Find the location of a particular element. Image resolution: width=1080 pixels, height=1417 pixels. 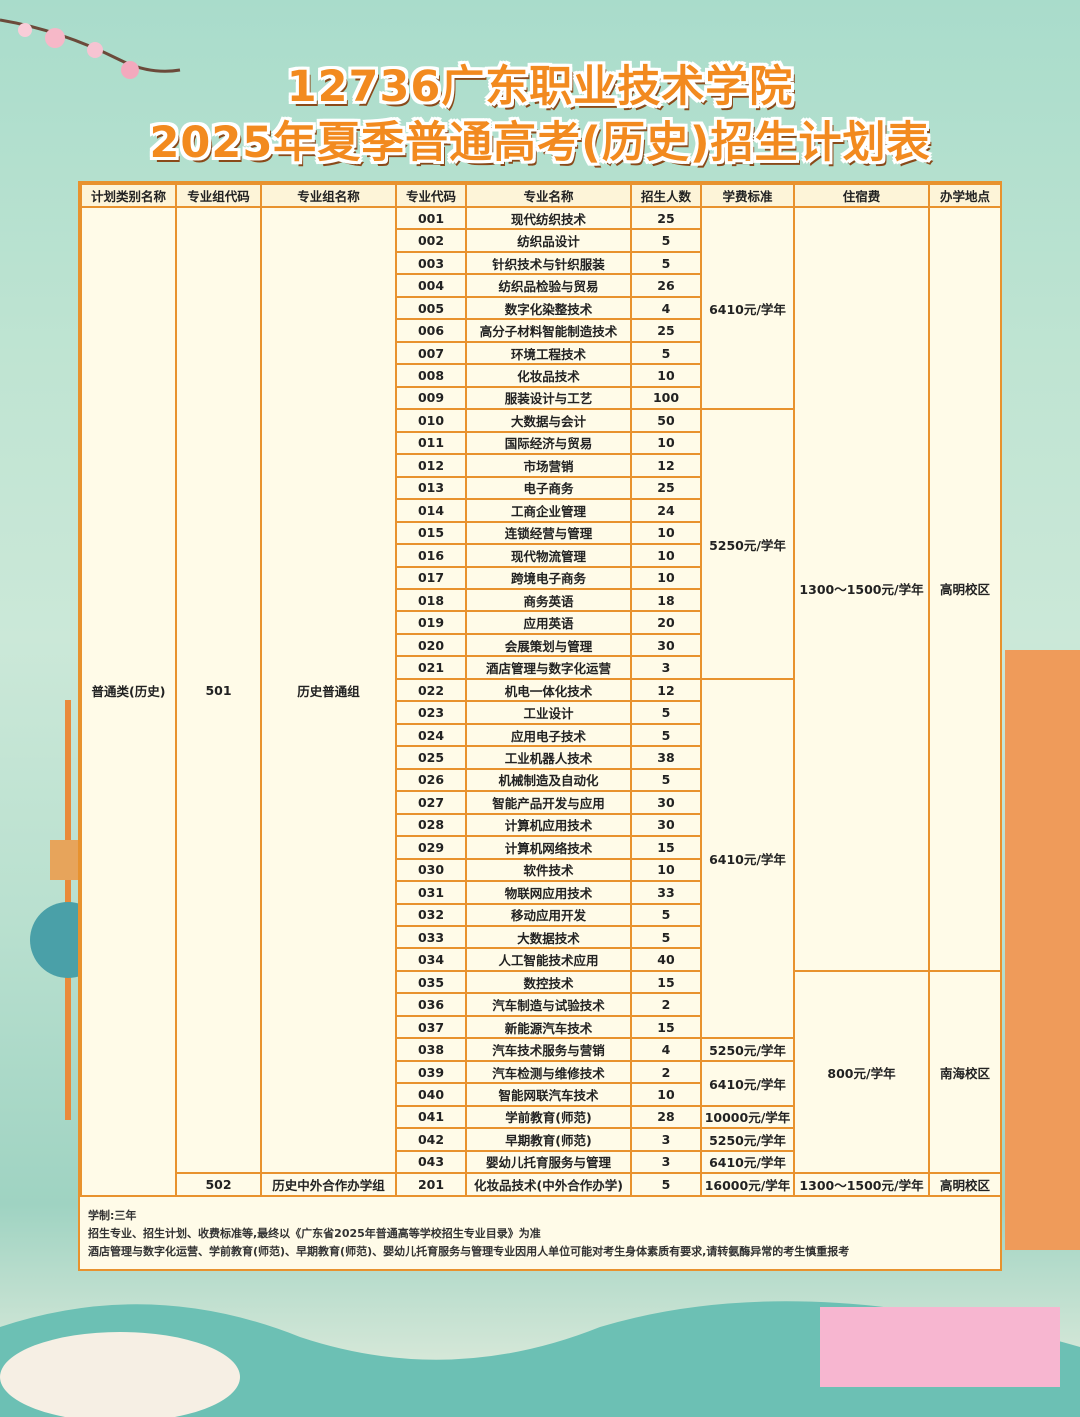

major-name-cell: 工业机器人技术 is located at coordinates (548, 757).